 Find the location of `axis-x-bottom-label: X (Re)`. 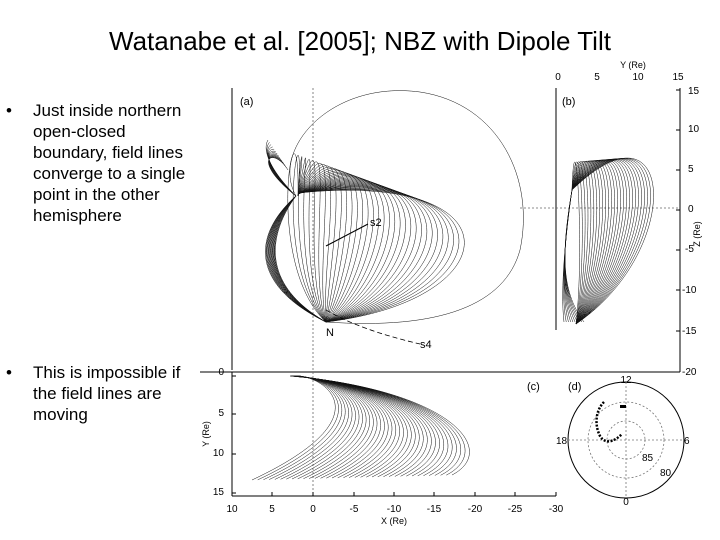

axis-x-bottom-label: X (Re) is located at coordinates (394, 521).